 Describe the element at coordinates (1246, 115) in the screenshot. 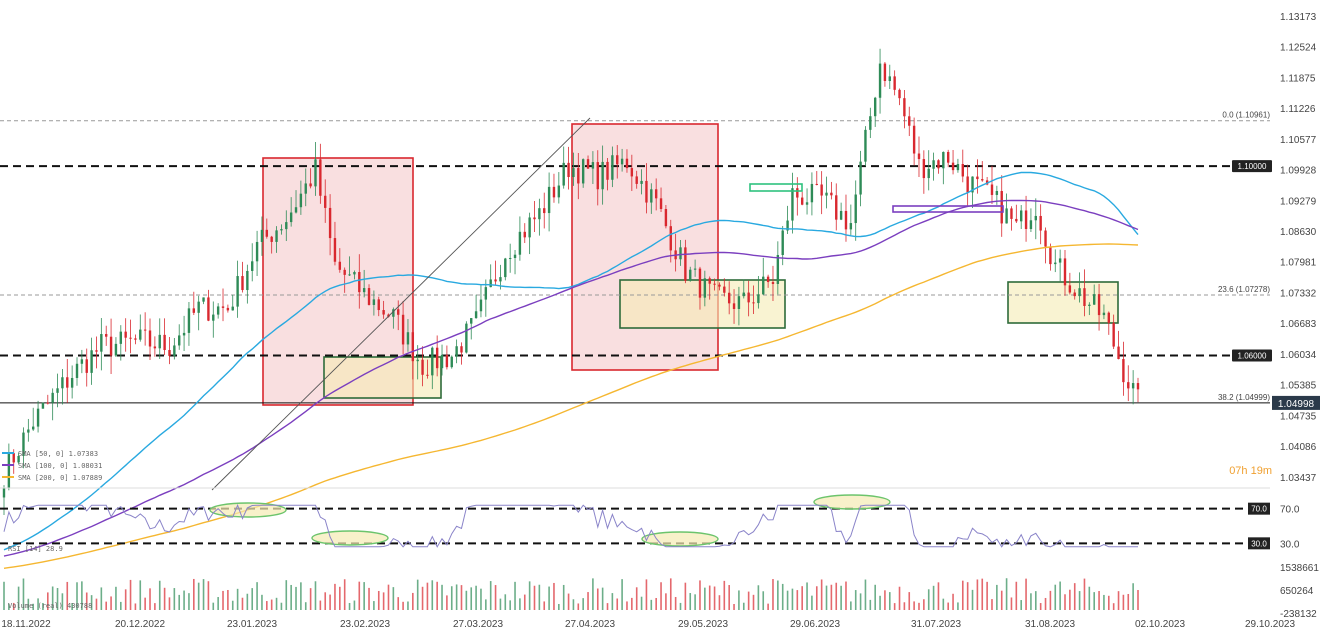

I see `fib-label-0: 0.0 (1.10961)` at that location.